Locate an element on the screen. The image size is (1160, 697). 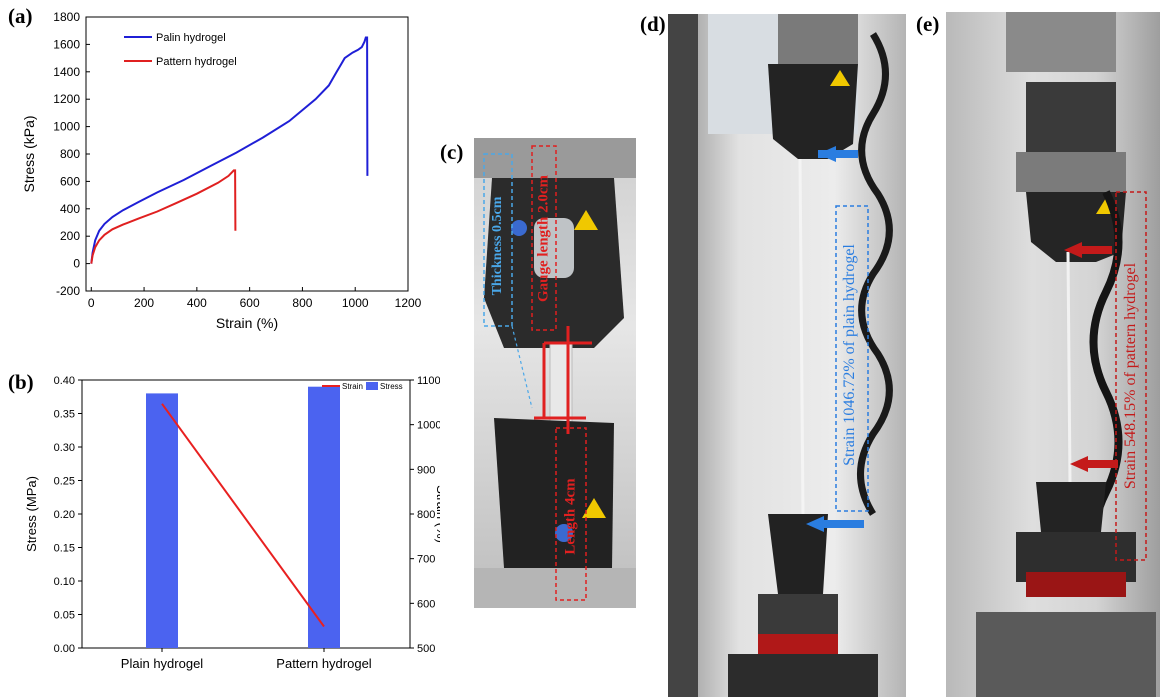
thickness-label: Thickness 0.5cm is located at coordinates (497, 246).